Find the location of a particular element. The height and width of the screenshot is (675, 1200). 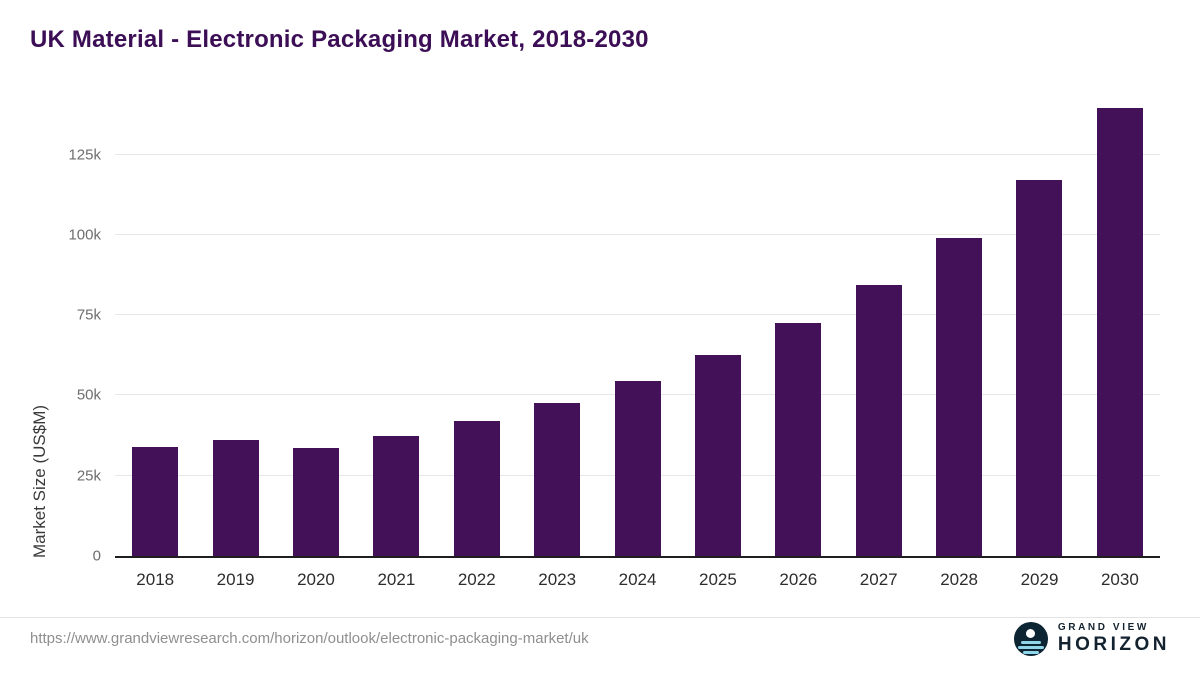

bar-2023 is located at coordinates (557, 479).